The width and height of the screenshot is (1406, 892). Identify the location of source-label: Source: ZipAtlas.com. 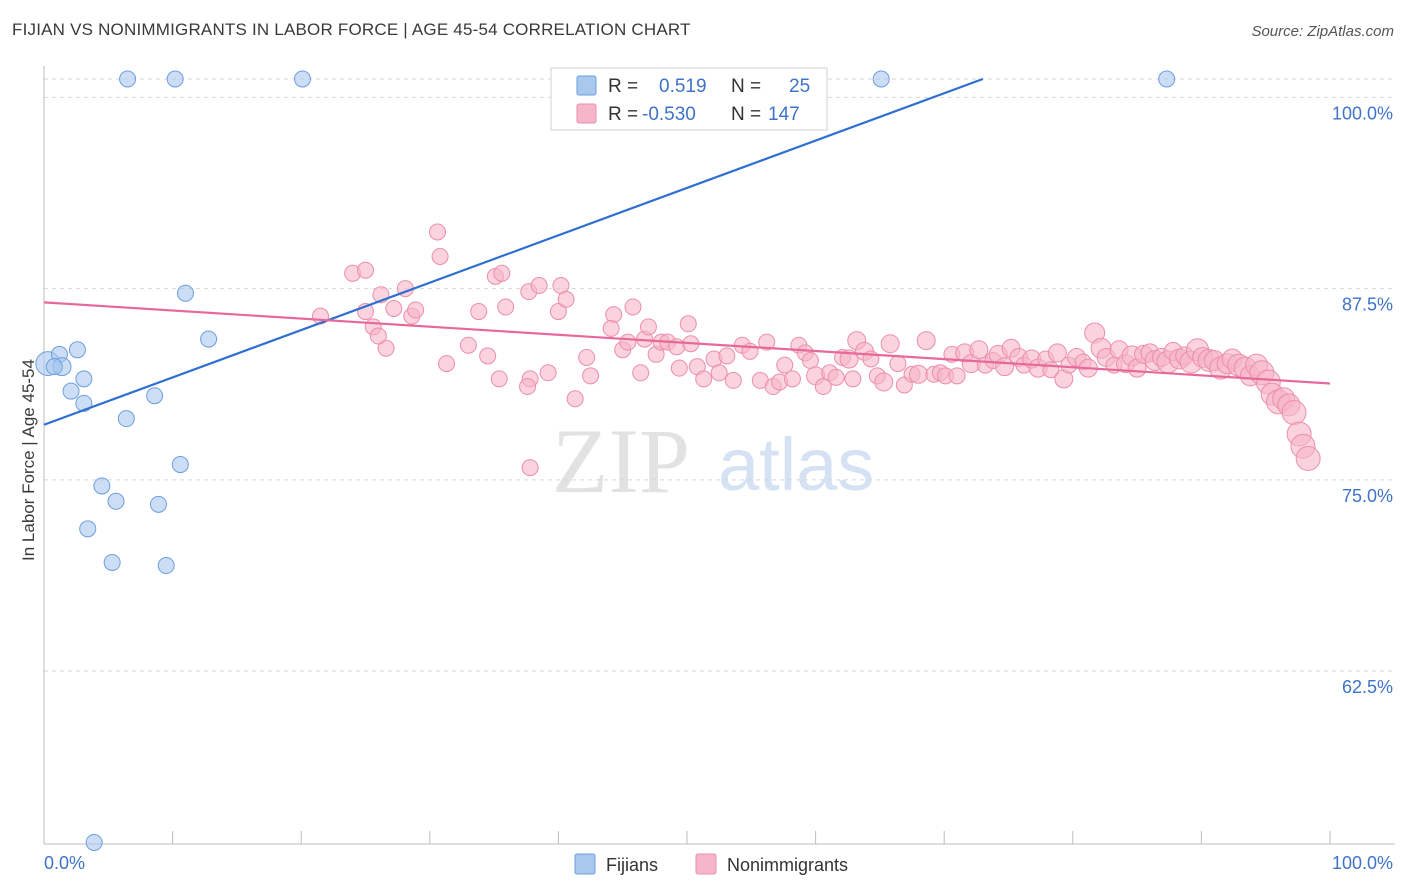
(1322, 31).